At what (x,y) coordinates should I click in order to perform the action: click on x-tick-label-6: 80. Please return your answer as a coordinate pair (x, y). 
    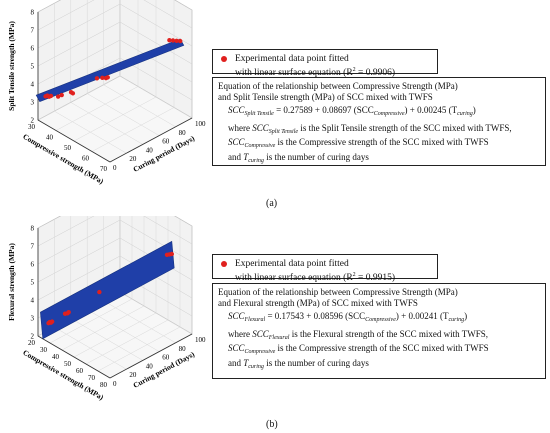
    Looking at the image, I should click on (104, 385).